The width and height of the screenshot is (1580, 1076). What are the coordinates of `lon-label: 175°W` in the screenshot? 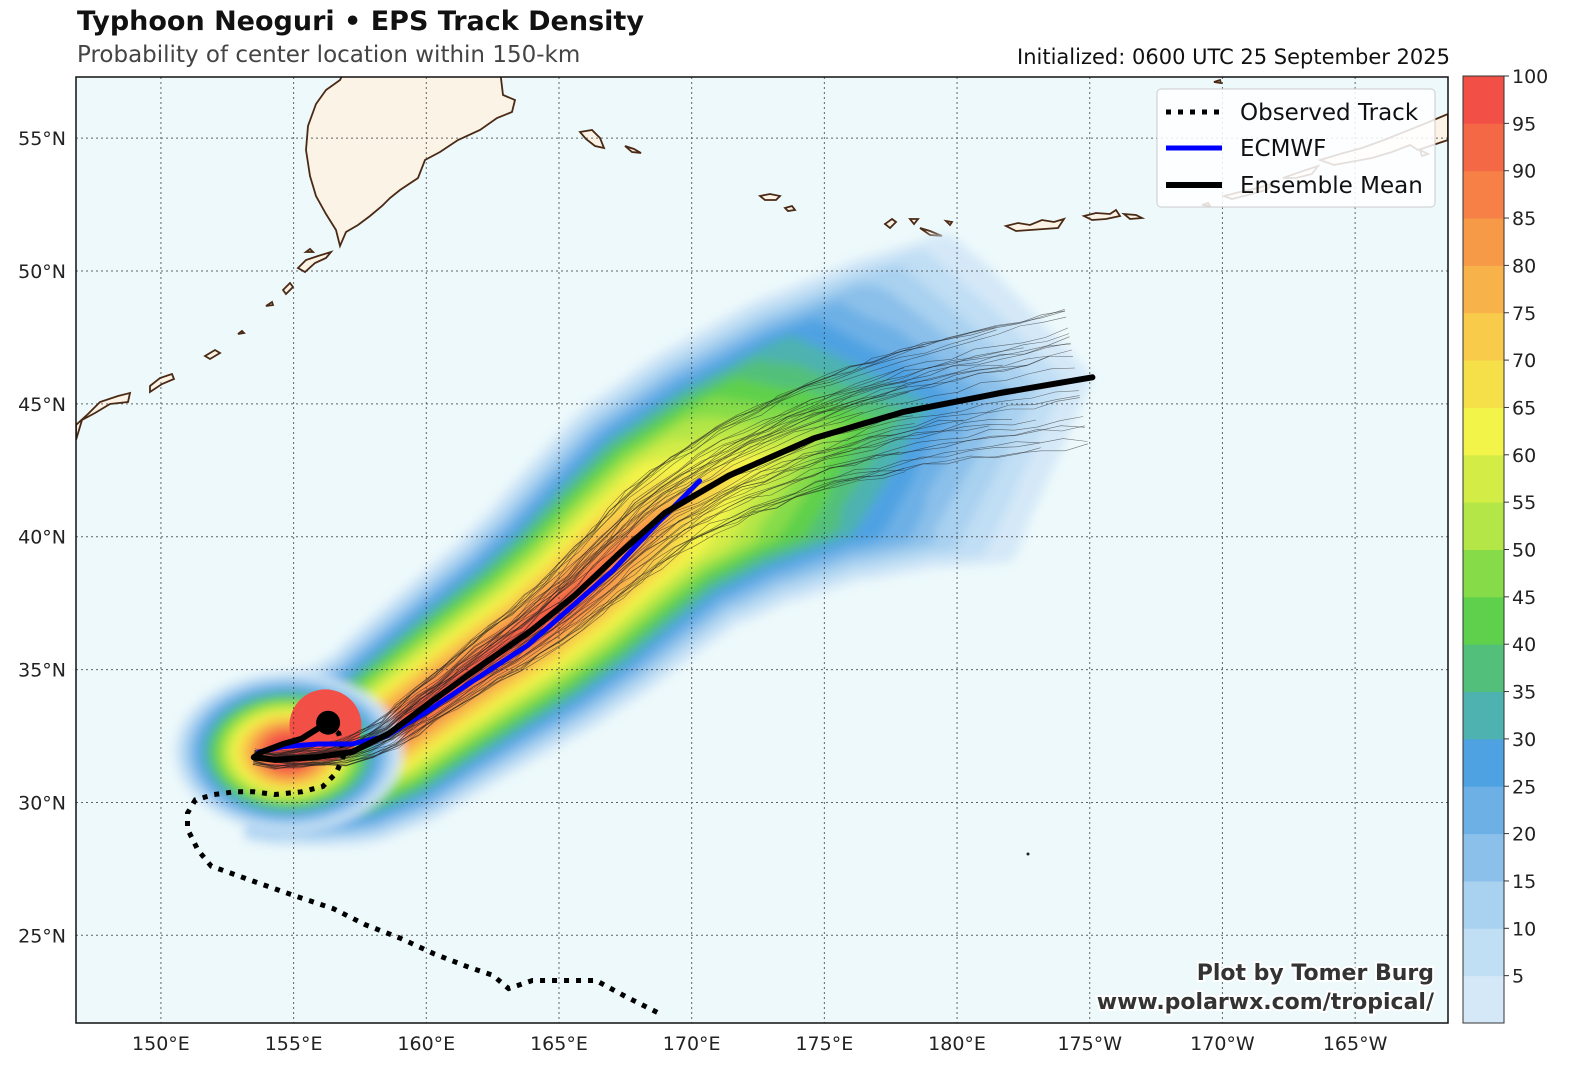 It's located at (1089, 1044).